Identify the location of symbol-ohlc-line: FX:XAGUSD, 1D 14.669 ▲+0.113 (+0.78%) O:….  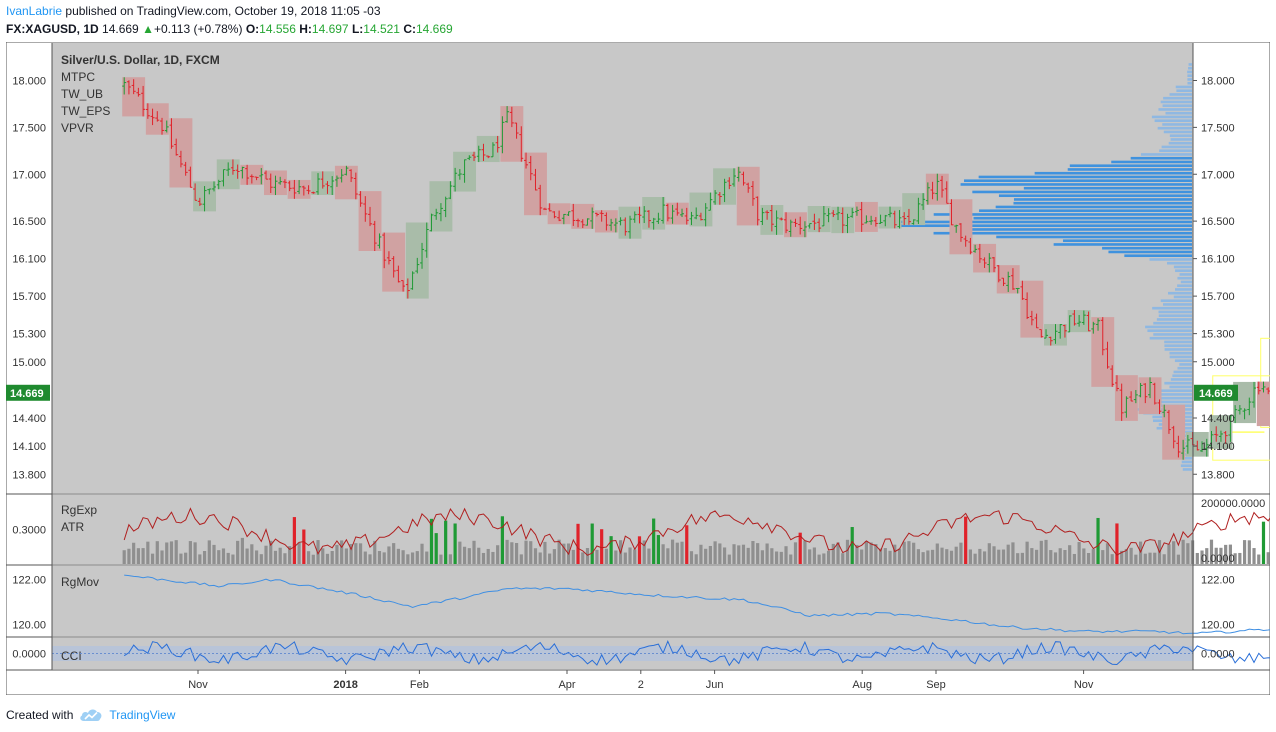
(229, 29).